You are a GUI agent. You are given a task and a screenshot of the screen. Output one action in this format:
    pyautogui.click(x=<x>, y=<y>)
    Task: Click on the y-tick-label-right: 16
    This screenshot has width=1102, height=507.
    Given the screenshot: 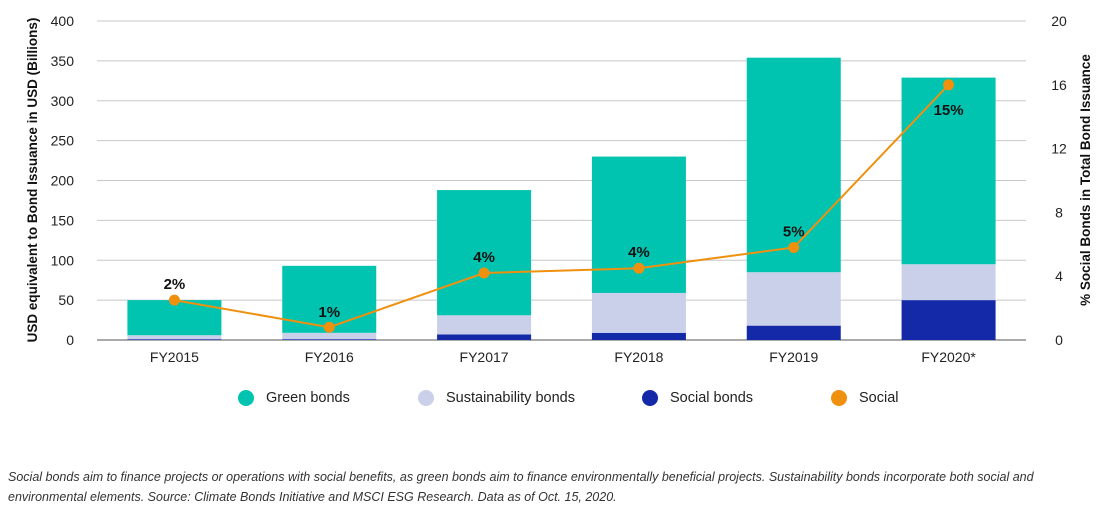 What is the action you would take?
    pyautogui.click(x=1059, y=85)
    